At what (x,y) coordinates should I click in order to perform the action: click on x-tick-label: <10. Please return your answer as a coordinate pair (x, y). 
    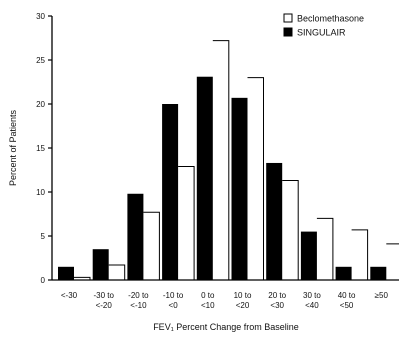
    Looking at the image, I should click on (208, 305).